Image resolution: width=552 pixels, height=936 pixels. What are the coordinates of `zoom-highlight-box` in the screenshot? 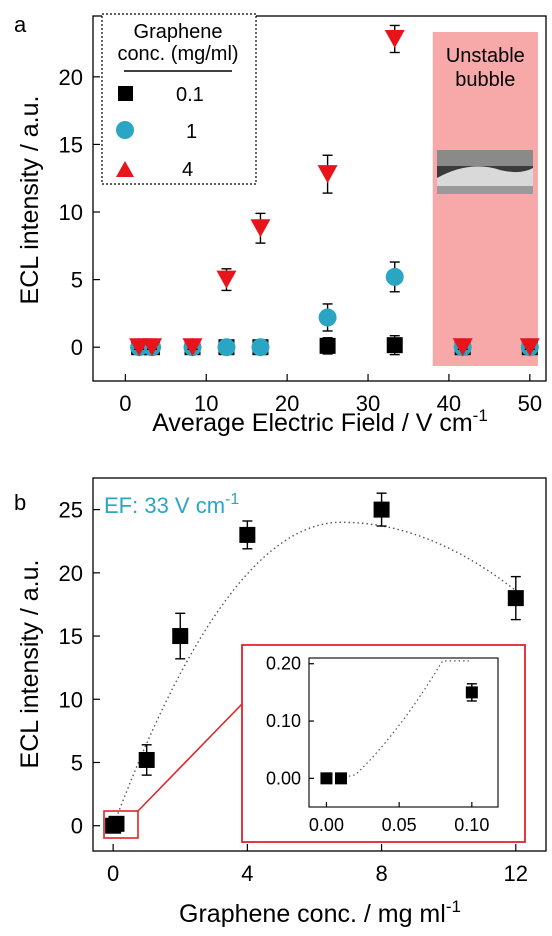 It's located at (121, 824).